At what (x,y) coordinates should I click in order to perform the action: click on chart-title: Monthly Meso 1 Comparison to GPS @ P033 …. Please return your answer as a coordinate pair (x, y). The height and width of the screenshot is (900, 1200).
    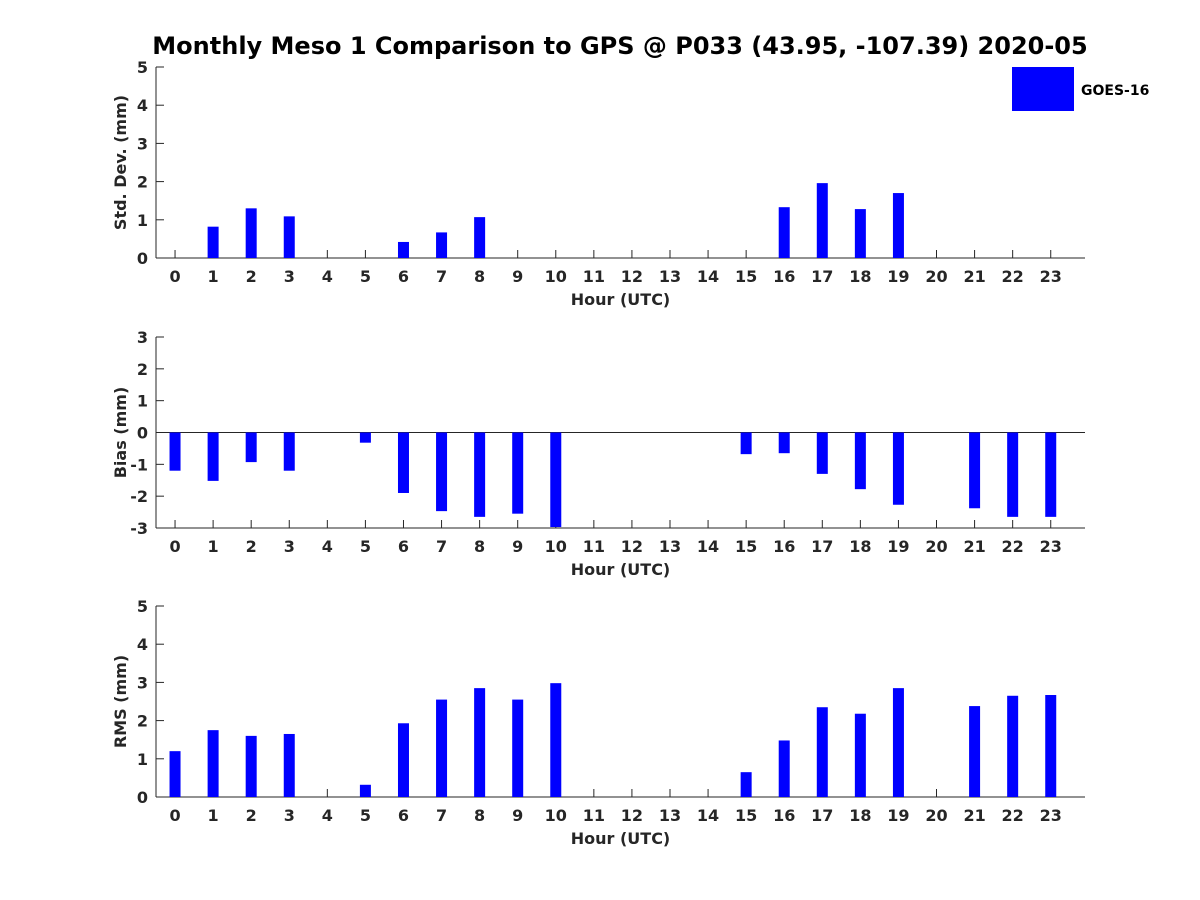
    Looking at the image, I should click on (619, 46).